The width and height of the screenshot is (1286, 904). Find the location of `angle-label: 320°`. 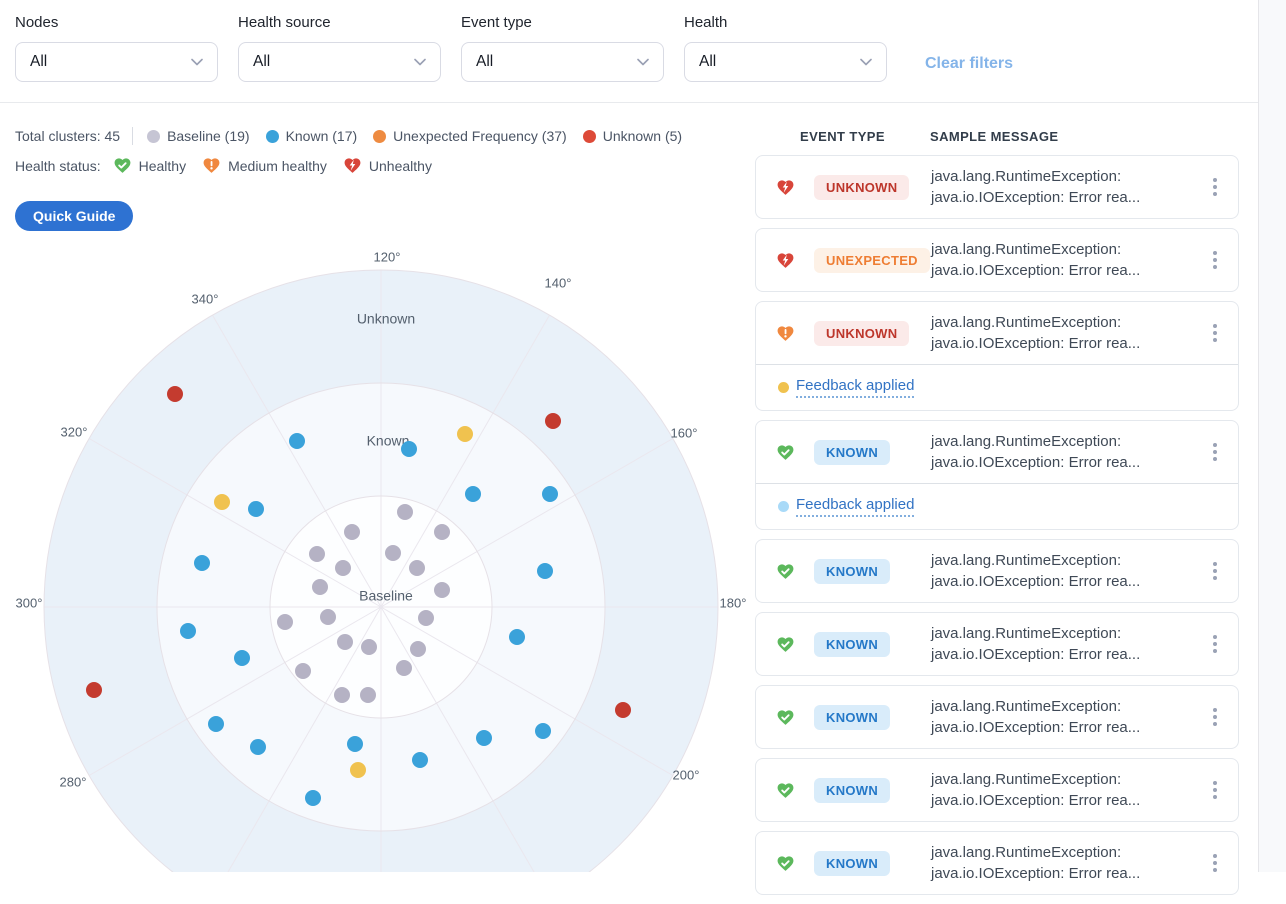

angle-label: 320° is located at coordinates (74, 431).